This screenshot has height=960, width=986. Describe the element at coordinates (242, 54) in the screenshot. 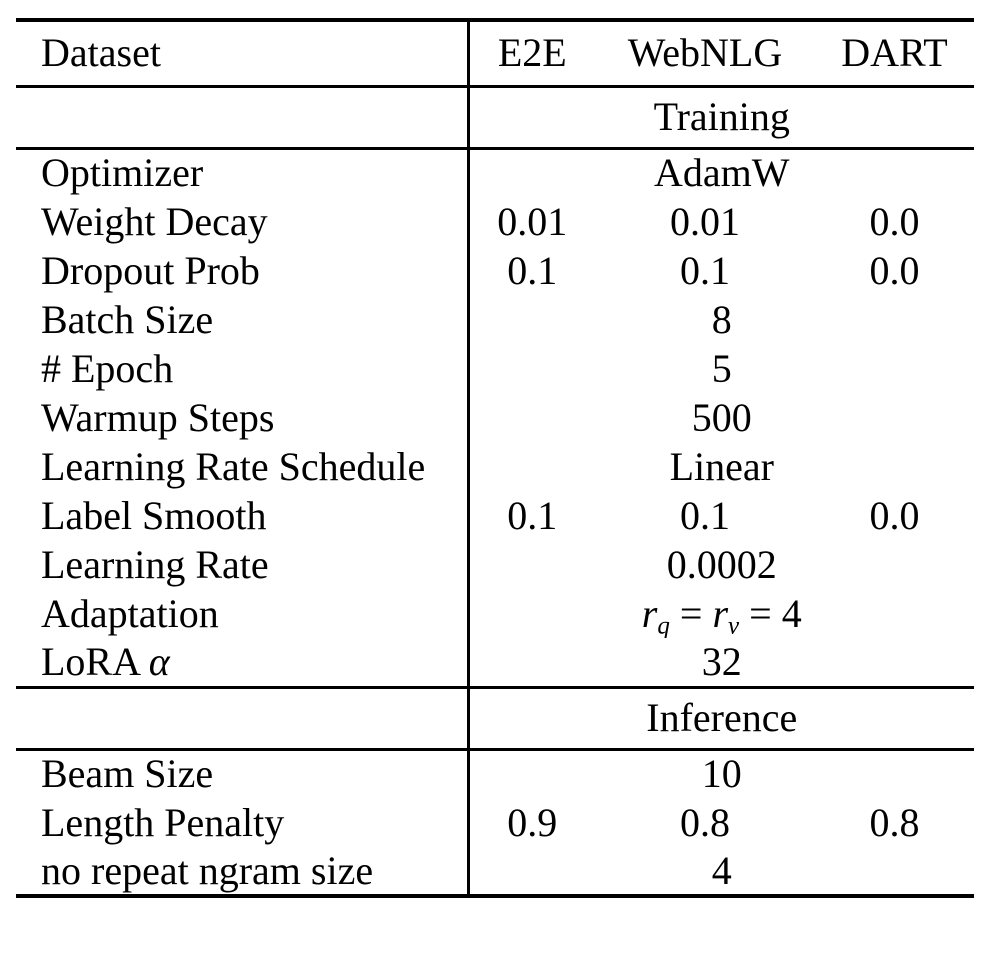

I see `column-header-dataset: Dataset` at that location.